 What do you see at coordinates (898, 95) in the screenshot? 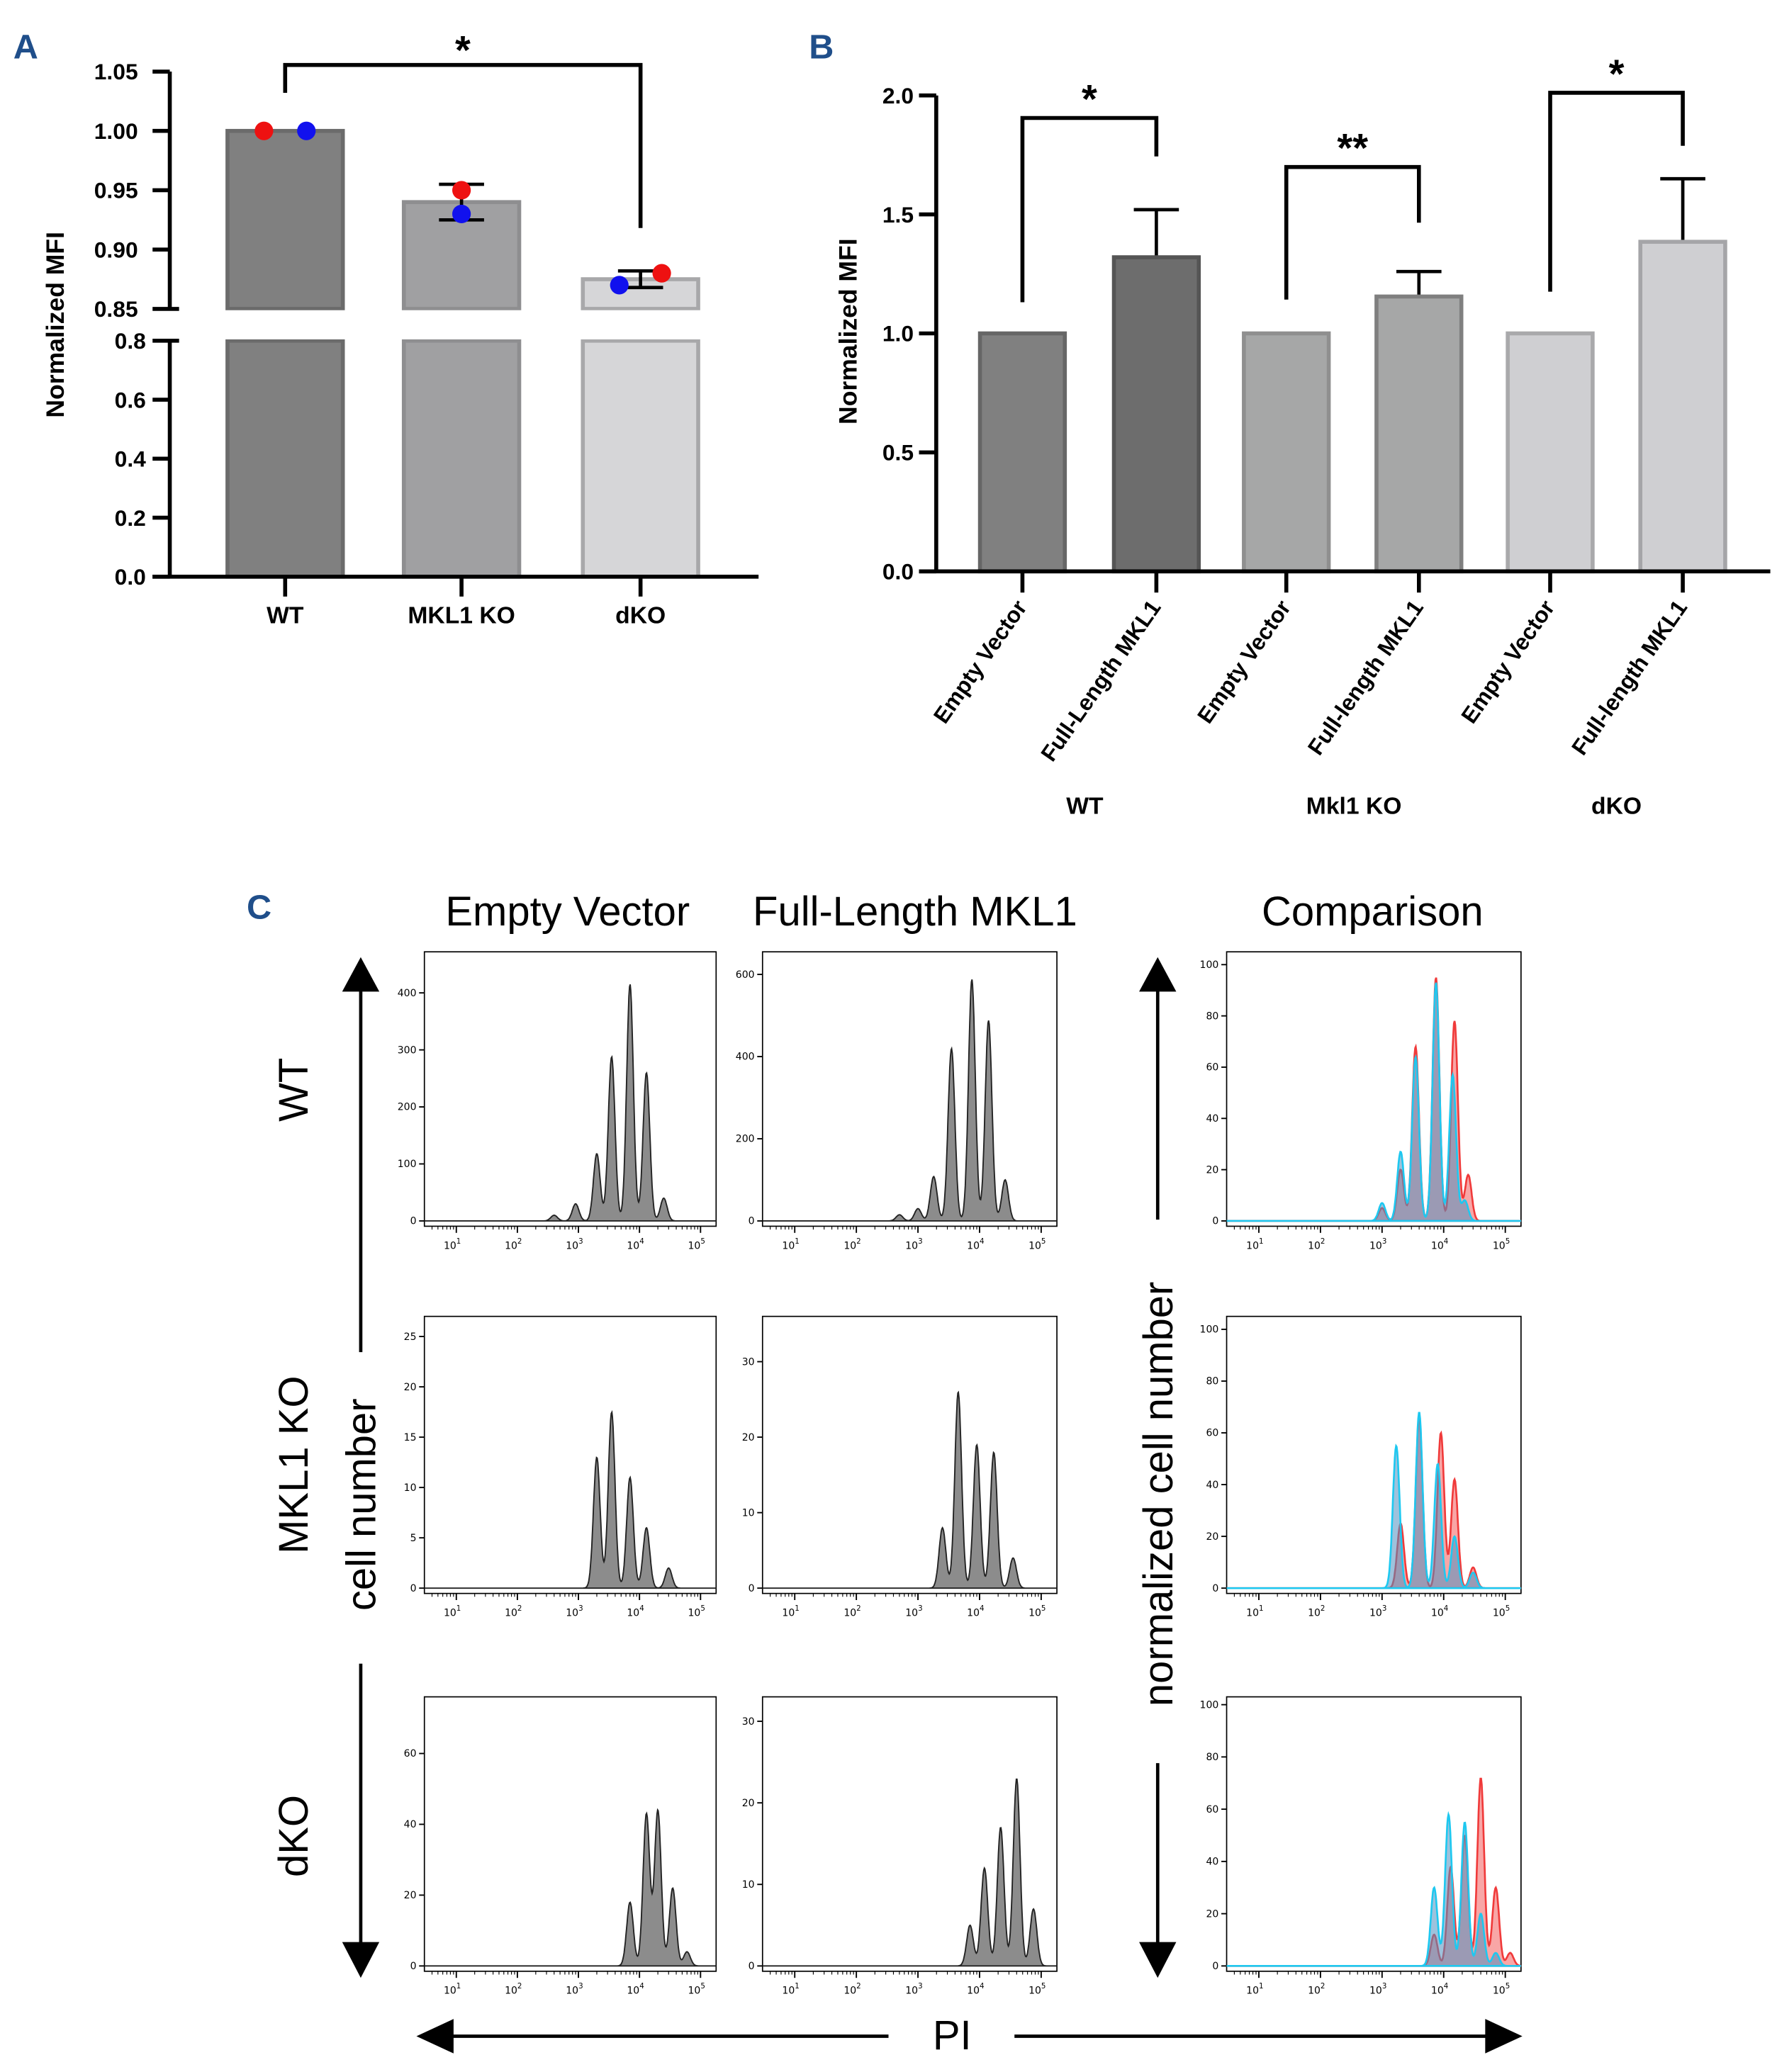
I see `y-tick-label: 2.0` at bounding box center [898, 95].